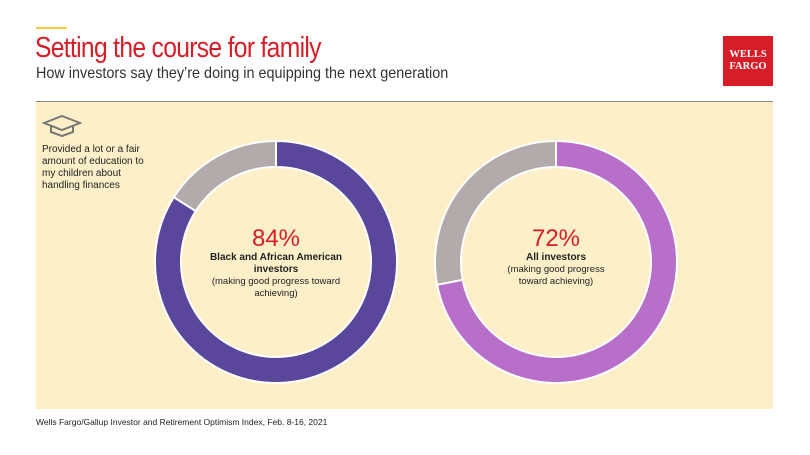 The height and width of the screenshot is (455, 810). What do you see at coordinates (276, 238) in the screenshot?
I see `donut-value-label: 84%` at bounding box center [276, 238].